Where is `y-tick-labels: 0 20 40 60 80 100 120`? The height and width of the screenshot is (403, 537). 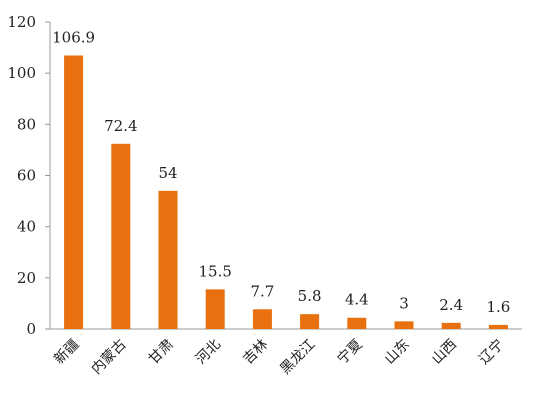 y-tick-labels: 0 20 40 60 80 100 120 is located at coordinates (28, 175).